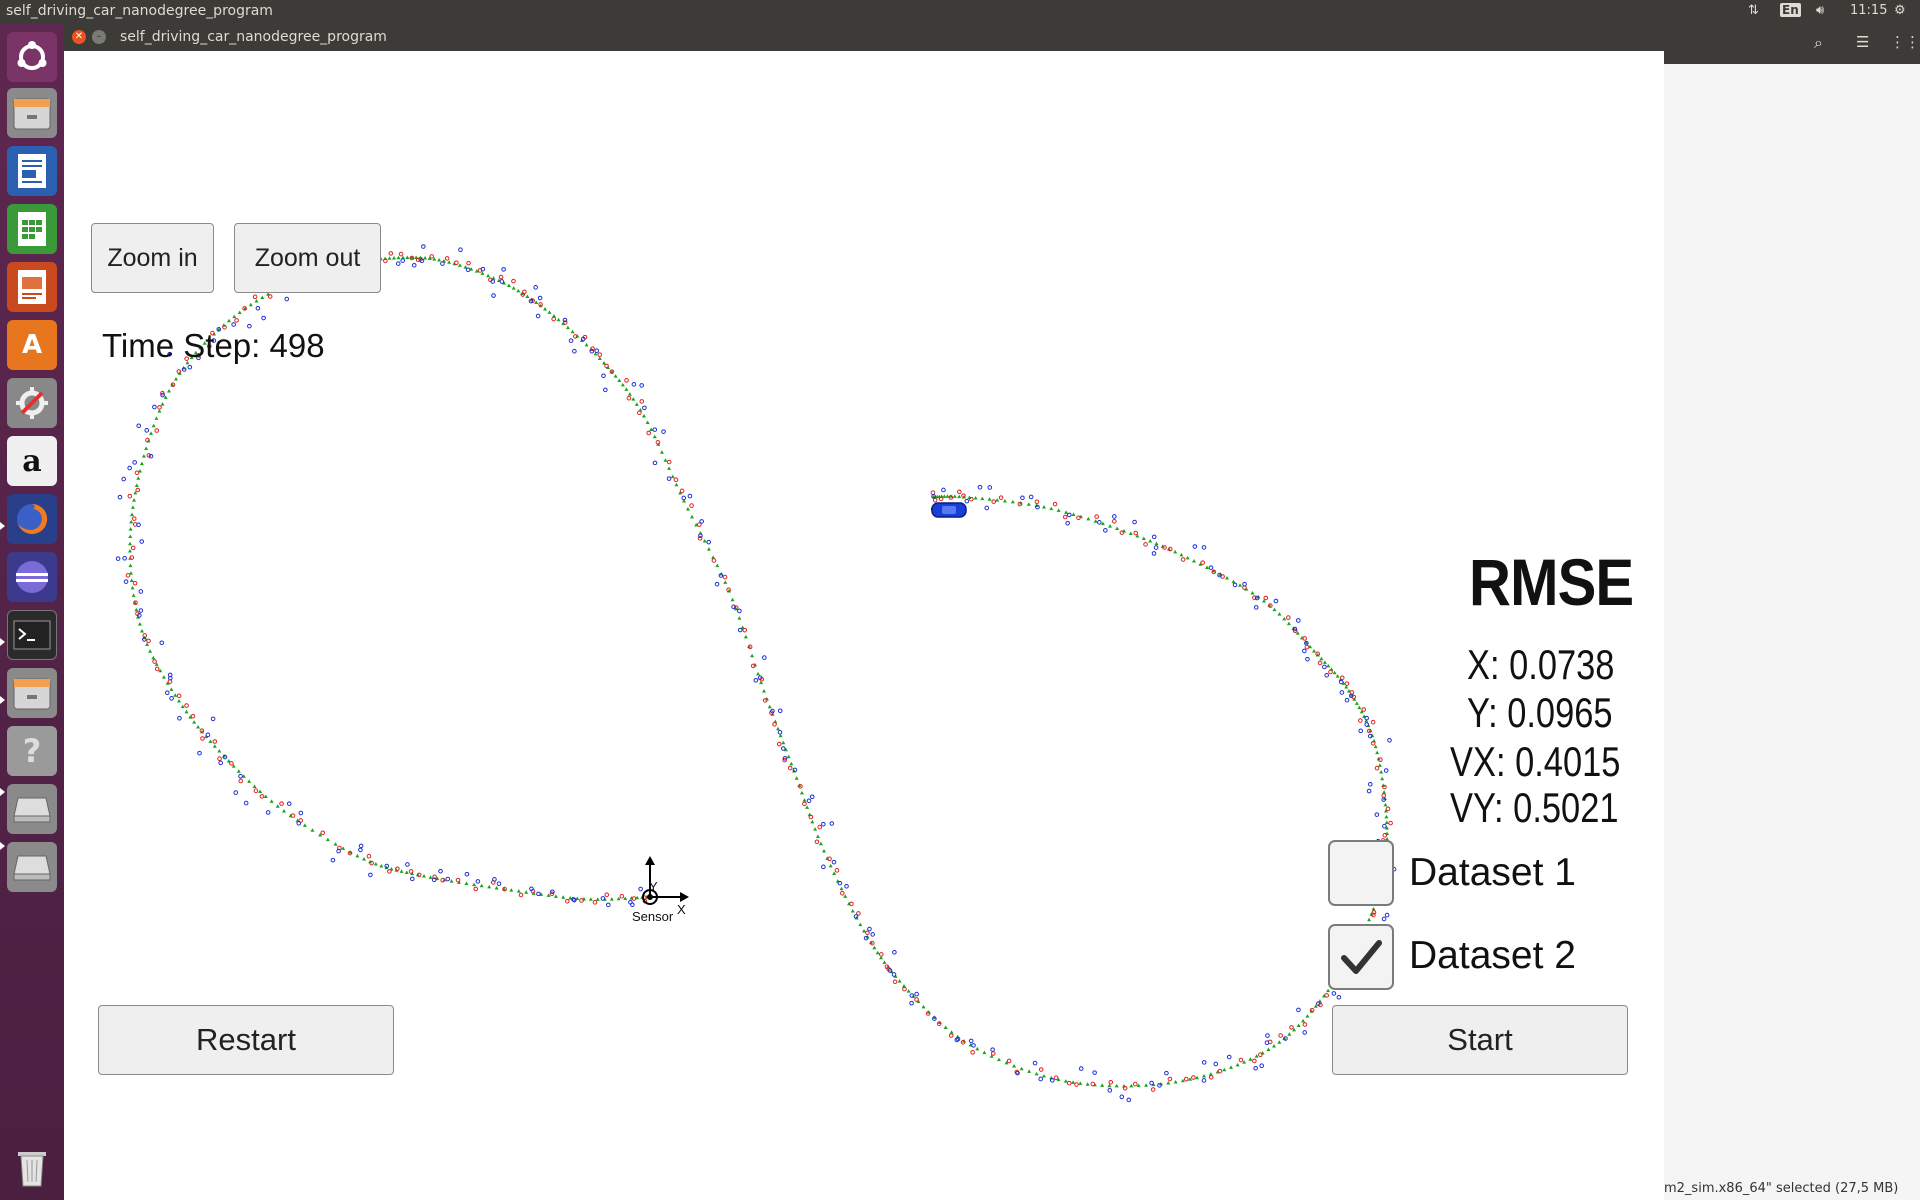  I want to click on system-settings-icon, so click(32, 403).